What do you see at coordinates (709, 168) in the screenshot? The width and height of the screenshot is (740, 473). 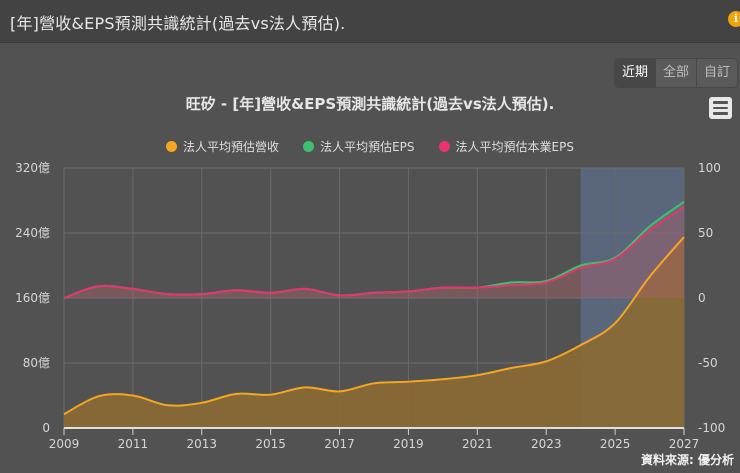 I see `right-axis-label: 100` at bounding box center [709, 168].